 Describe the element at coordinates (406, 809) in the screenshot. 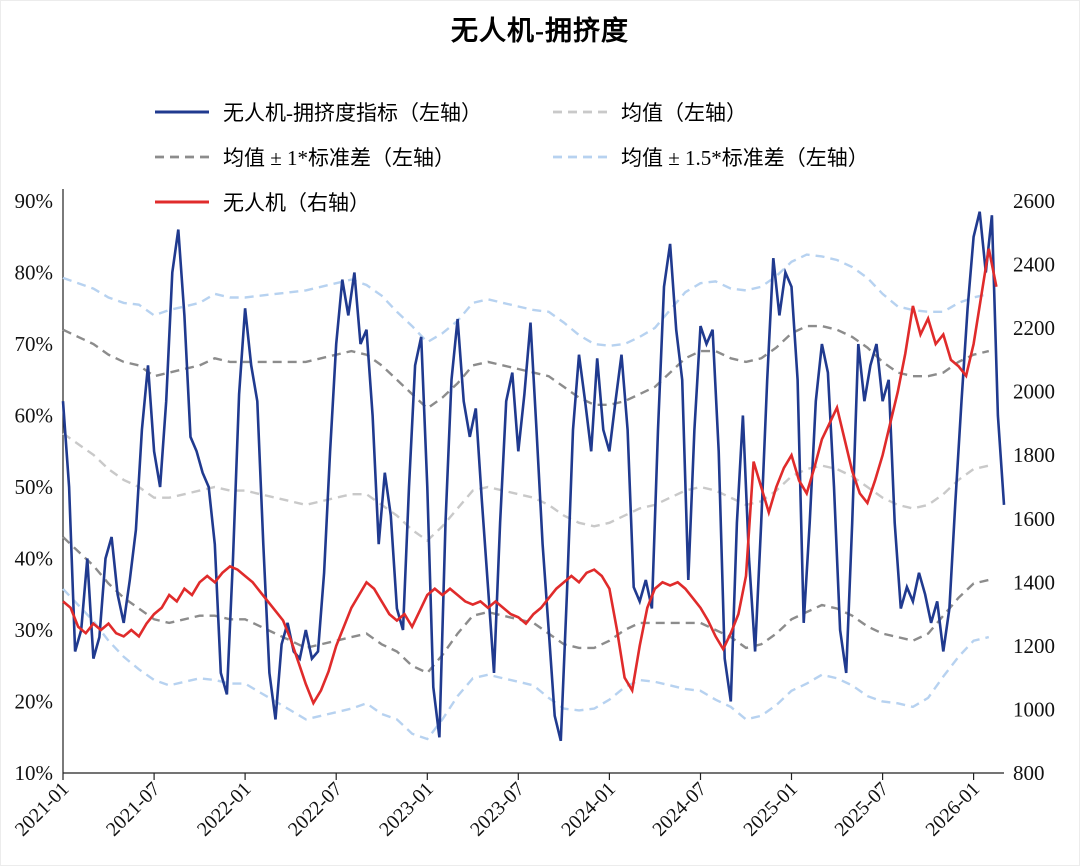

I see `x-axis-tick-label: 2023-01` at that location.